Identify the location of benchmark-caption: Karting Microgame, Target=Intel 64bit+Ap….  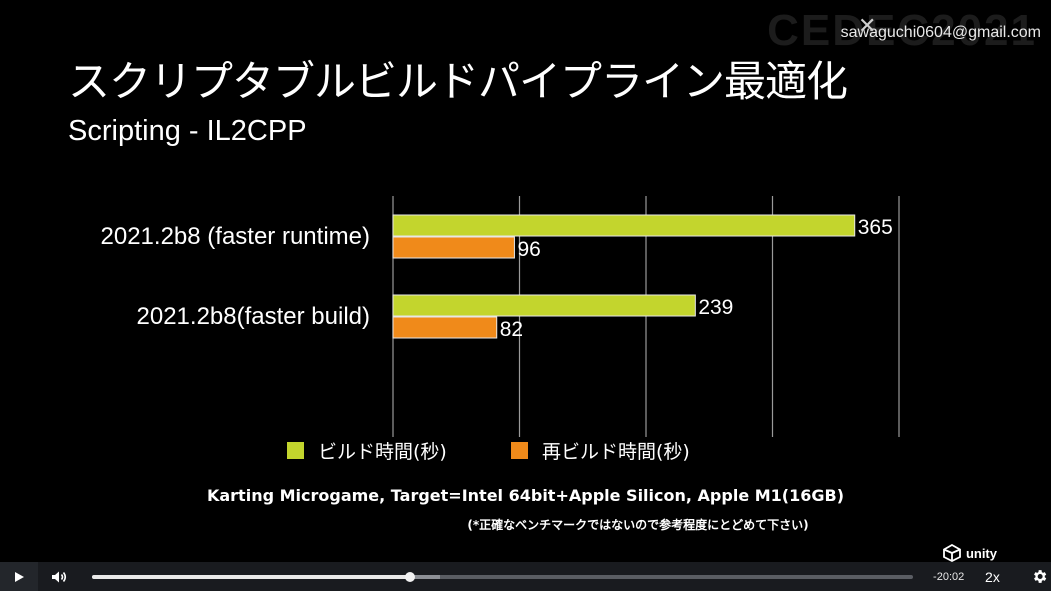
(525, 495).